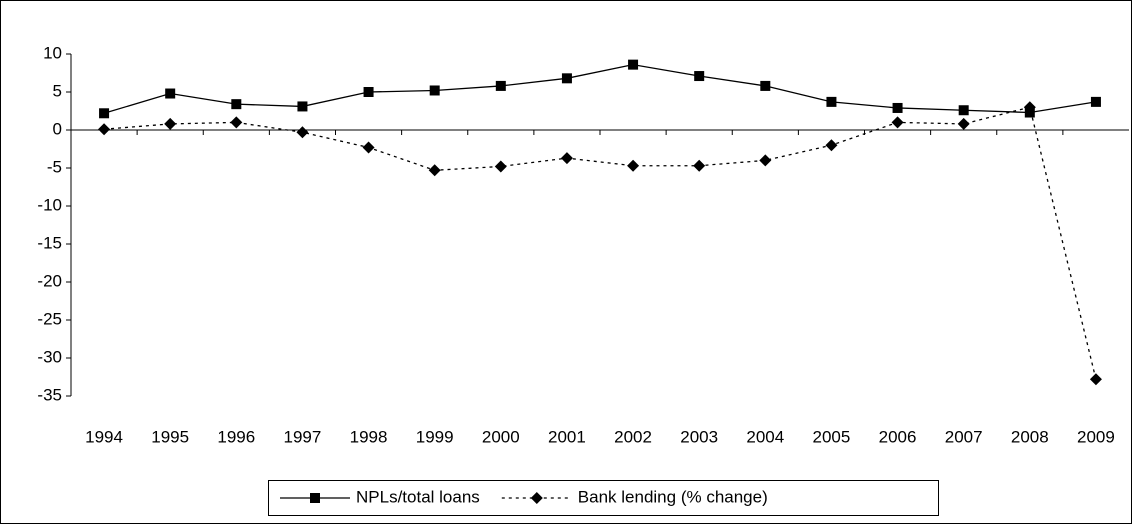 The image size is (1133, 525). I want to click on y-tick-label: 0, so click(57, 128).